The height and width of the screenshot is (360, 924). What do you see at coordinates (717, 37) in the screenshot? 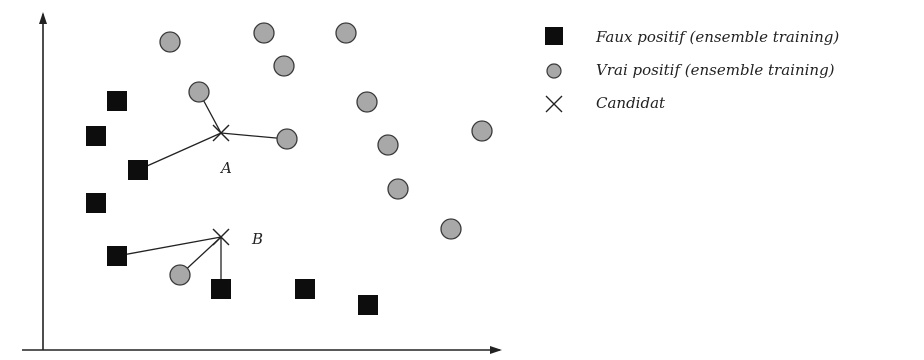
I see `legend-label-false-positive: Faux positif (ensemble training)` at bounding box center [717, 37].